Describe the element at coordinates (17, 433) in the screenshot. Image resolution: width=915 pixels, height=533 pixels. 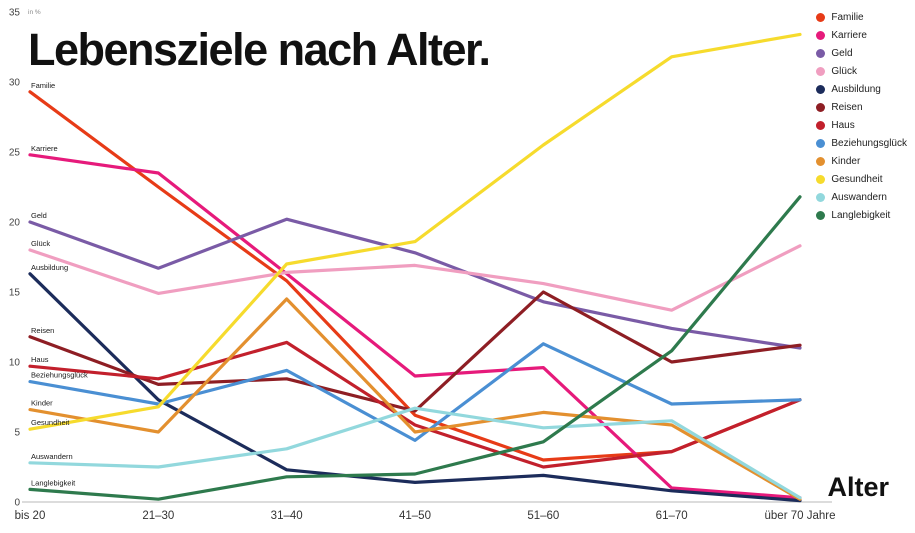
I see `y-tick-label: 5` at that location.